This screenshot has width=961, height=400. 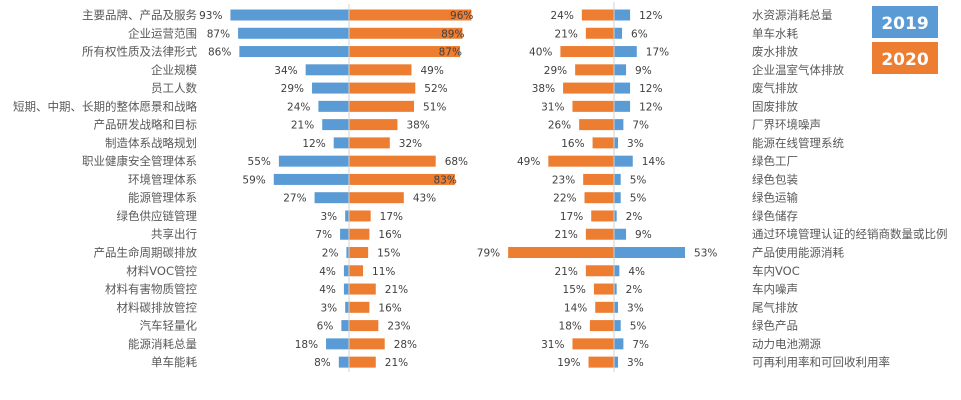 I want to click on data-label-2019: 14%, so click(x=653, y=162).